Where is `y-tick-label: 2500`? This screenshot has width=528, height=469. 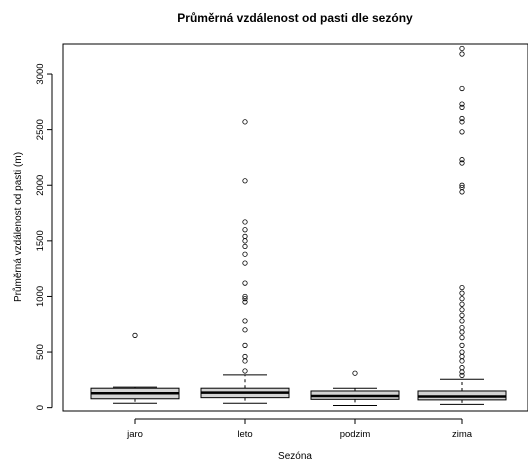
y-tick-label: 2500 is located at coordinates (40, 129).